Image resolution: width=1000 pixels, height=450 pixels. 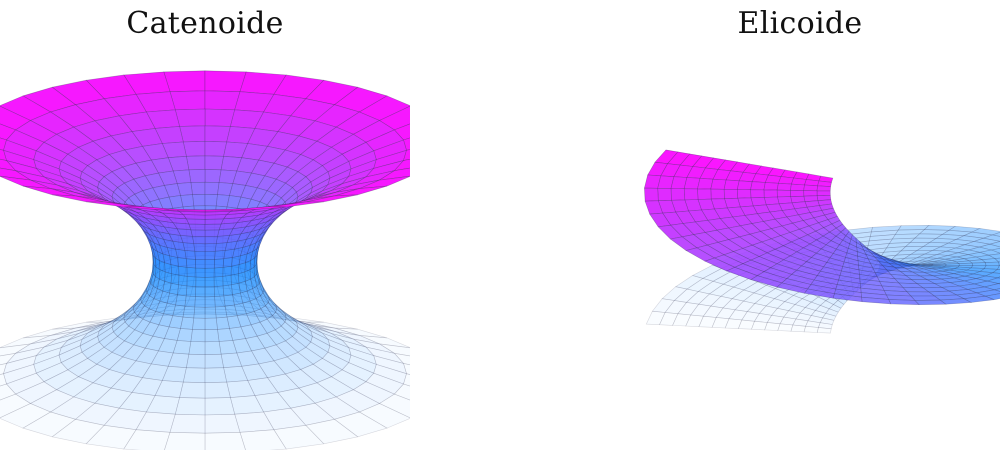 What do you see at coordinates (205, 23) in the screenshot?
I see `catenoid-title: Catenoide` at bounding box center [205, 23].